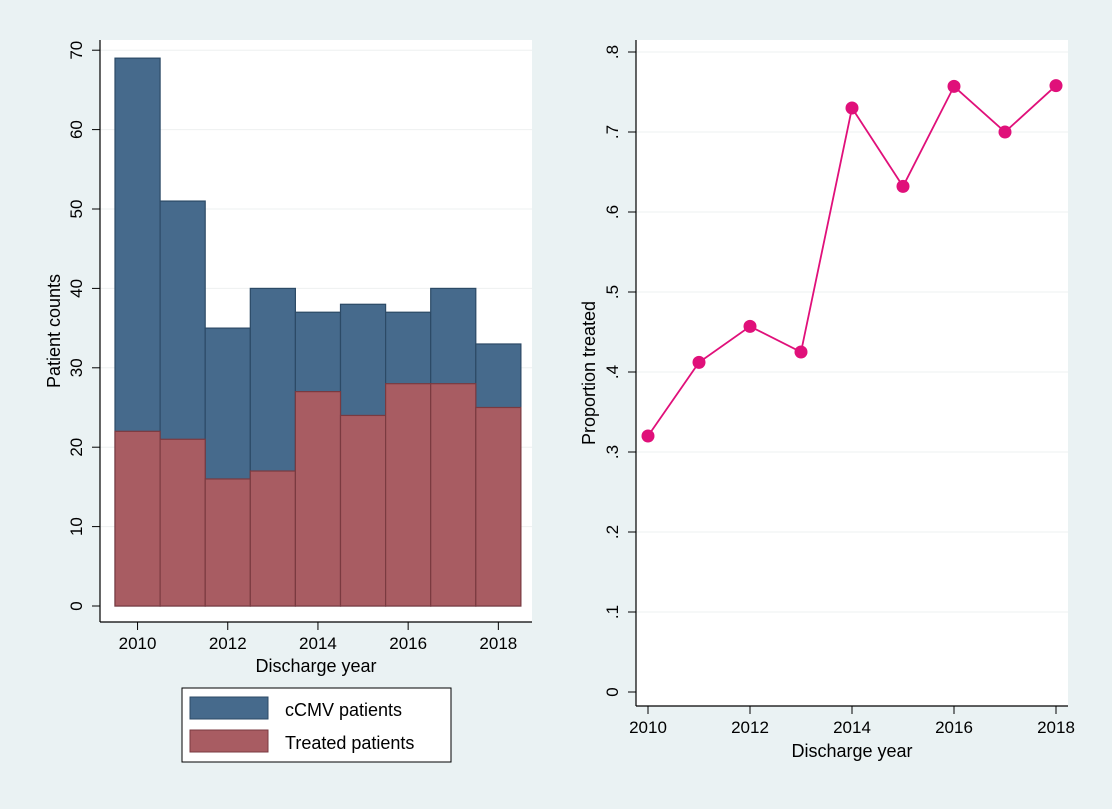 This screenshot has width=1112, height=809. Describe the element at coordinates (612, 691) in the screenshot. I see `line-ytick-label: 0` at that location.